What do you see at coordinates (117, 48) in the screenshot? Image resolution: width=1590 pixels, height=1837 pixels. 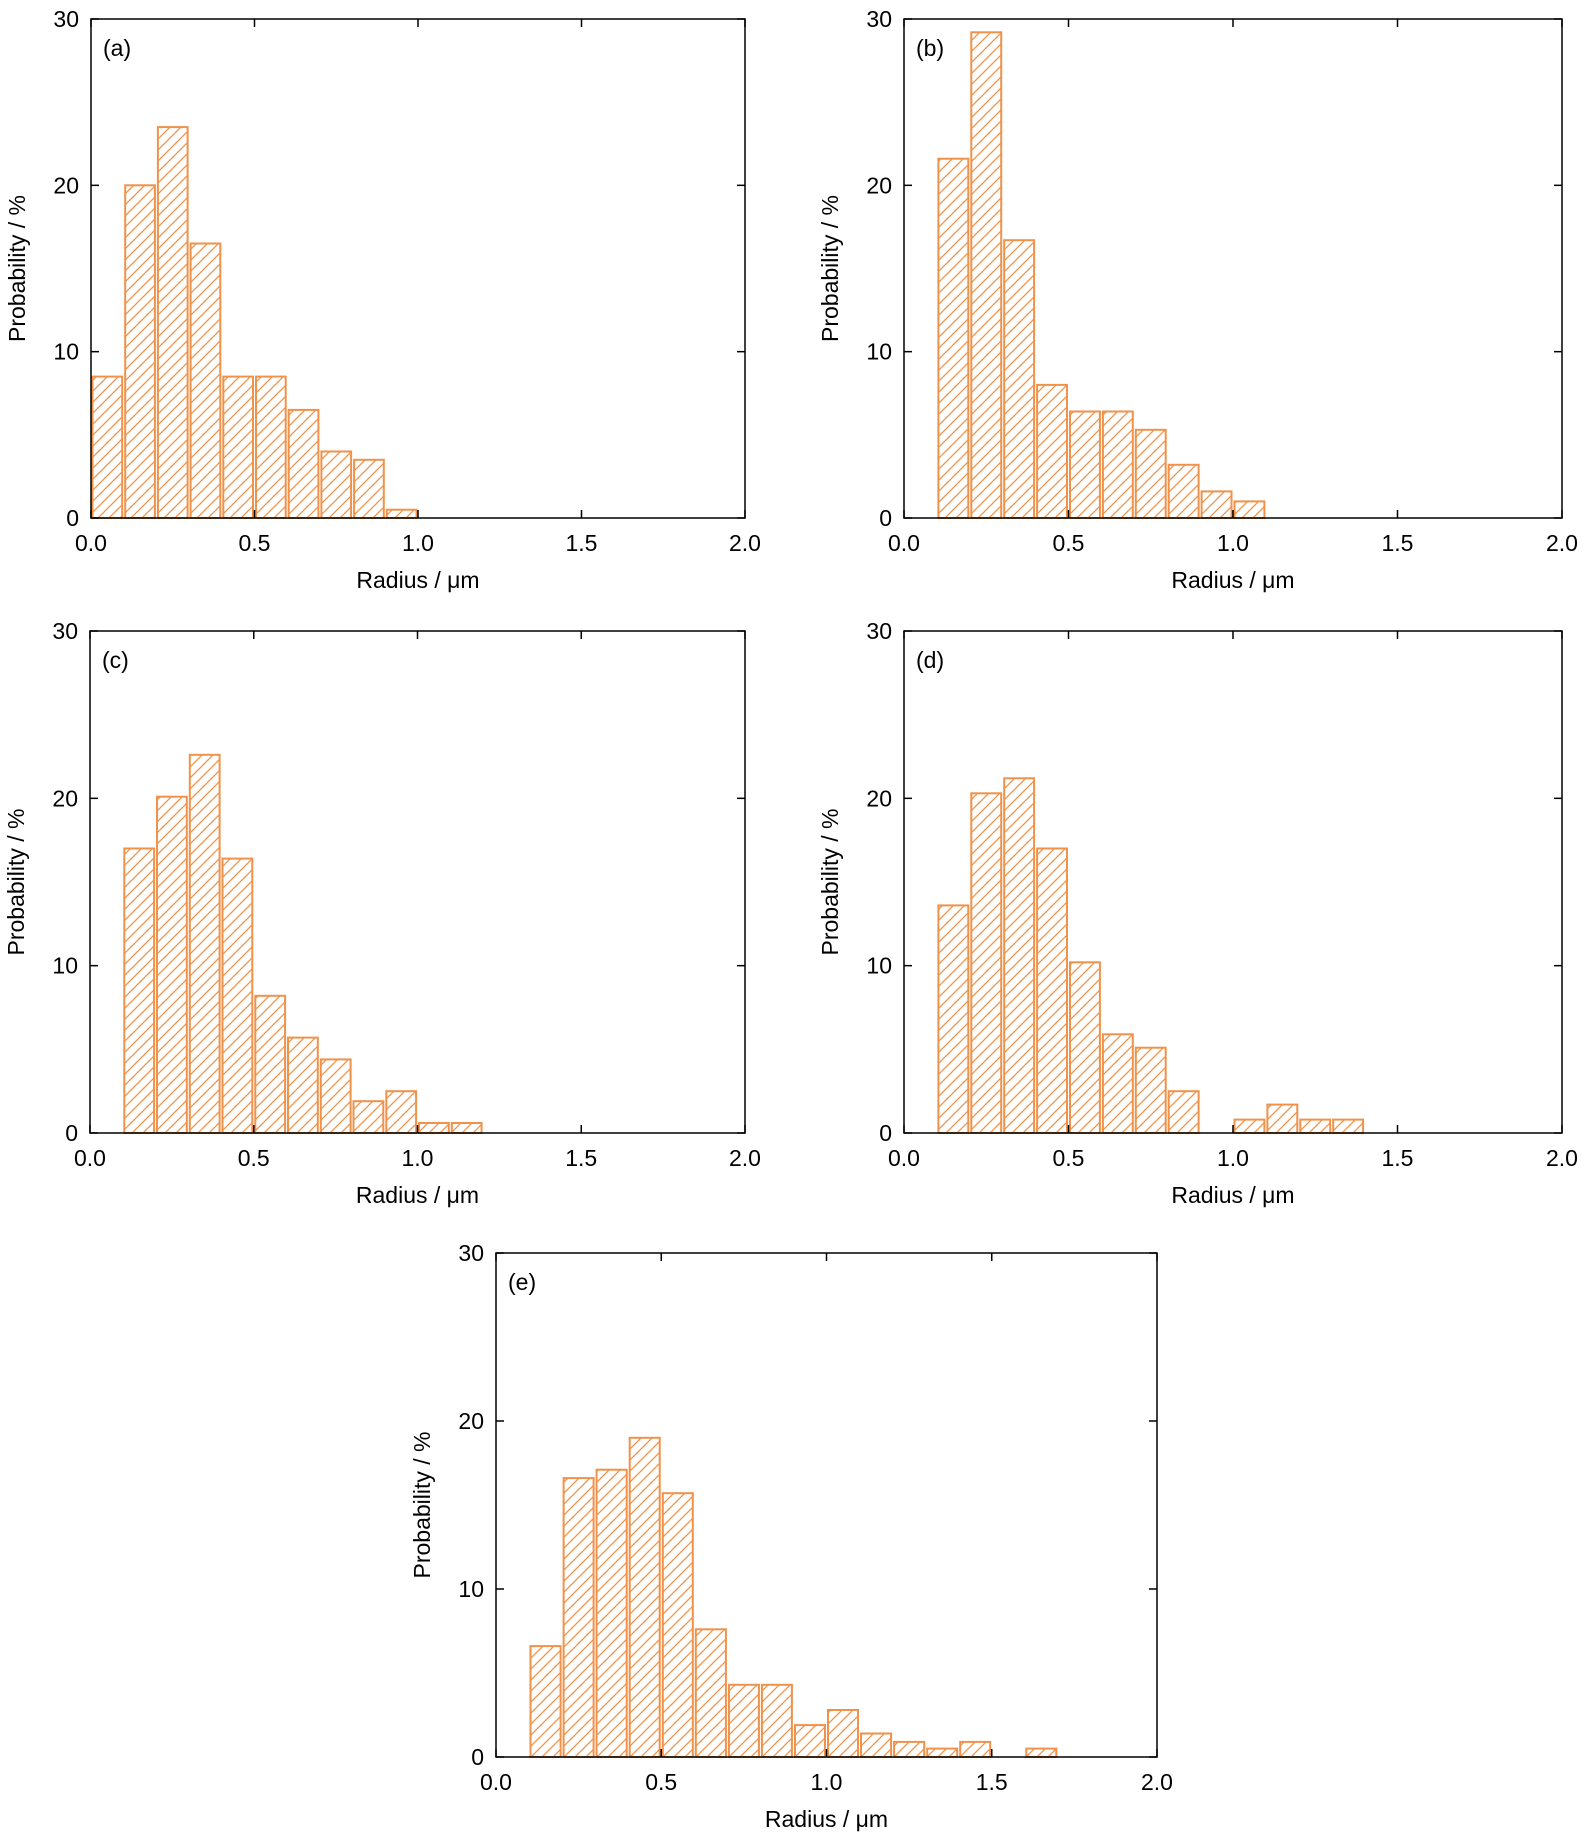 I see `panel-label: (a)` at bounding box center [117, 48].